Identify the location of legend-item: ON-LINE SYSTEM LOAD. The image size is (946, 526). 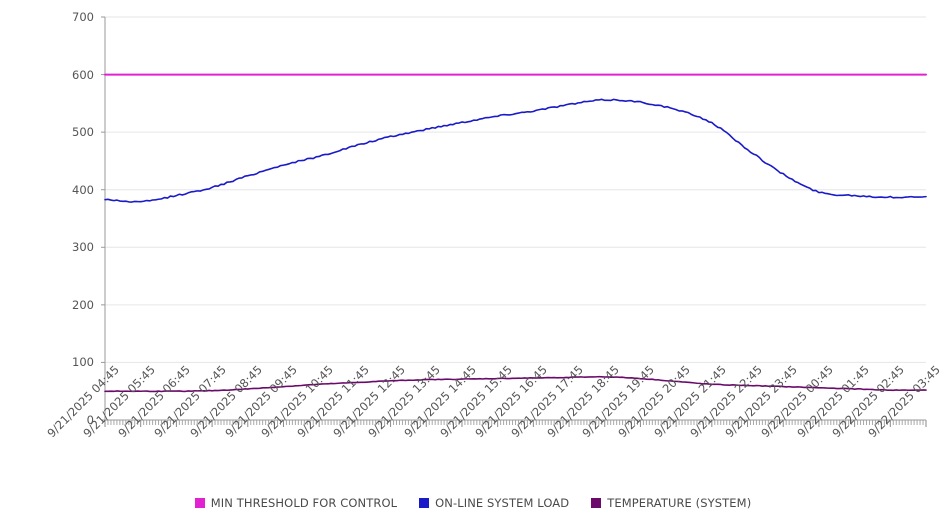
(494, 503).